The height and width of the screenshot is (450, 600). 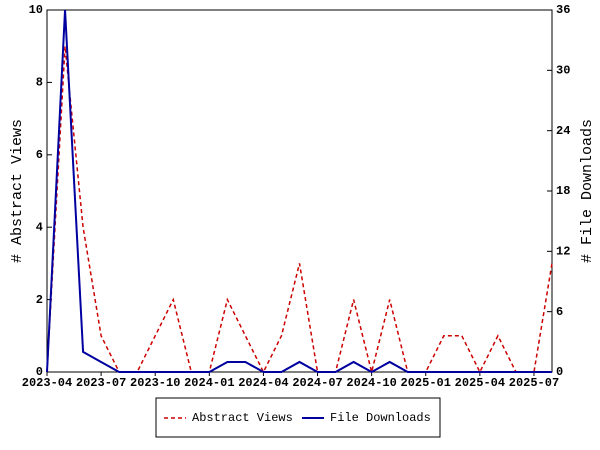 I want to click on y-tick-label: 4, so click(x=39, y=227).